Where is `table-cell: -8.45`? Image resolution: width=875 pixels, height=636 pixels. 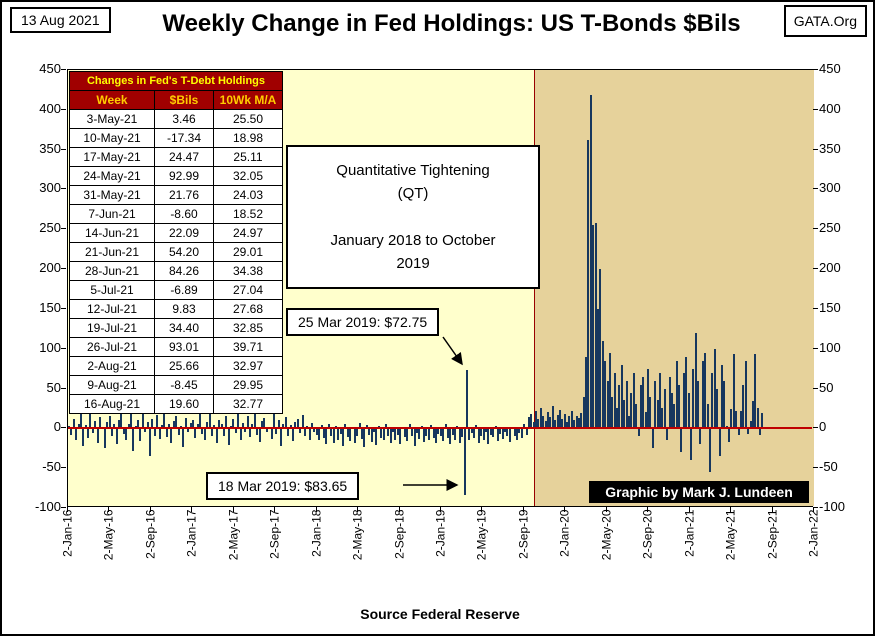 table-cell: -8.45 is located at coordinates (184, 385).